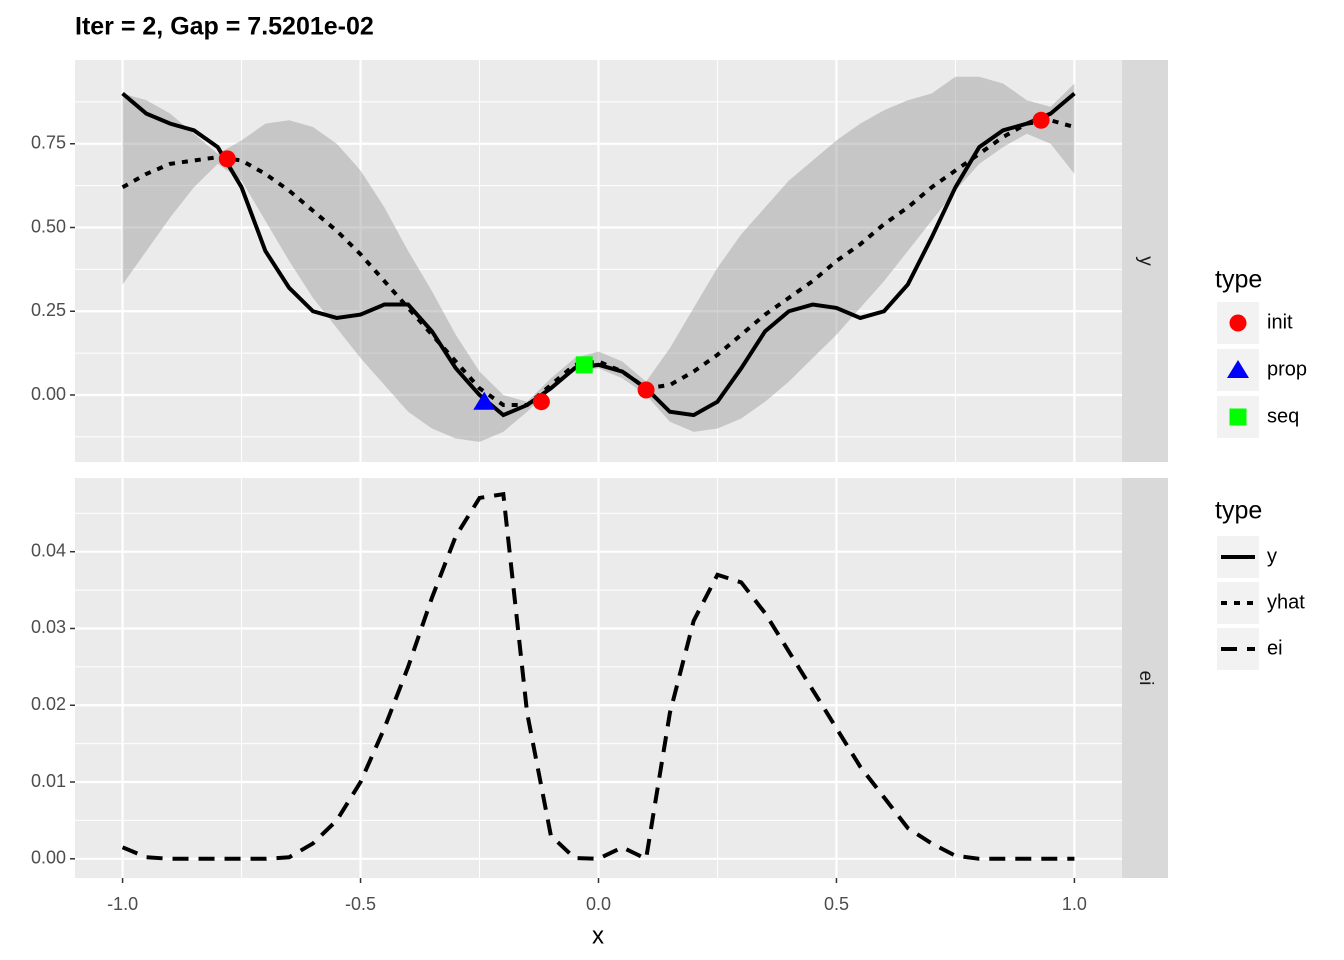  I want to click on legend-label: y, so click(1272, 556).